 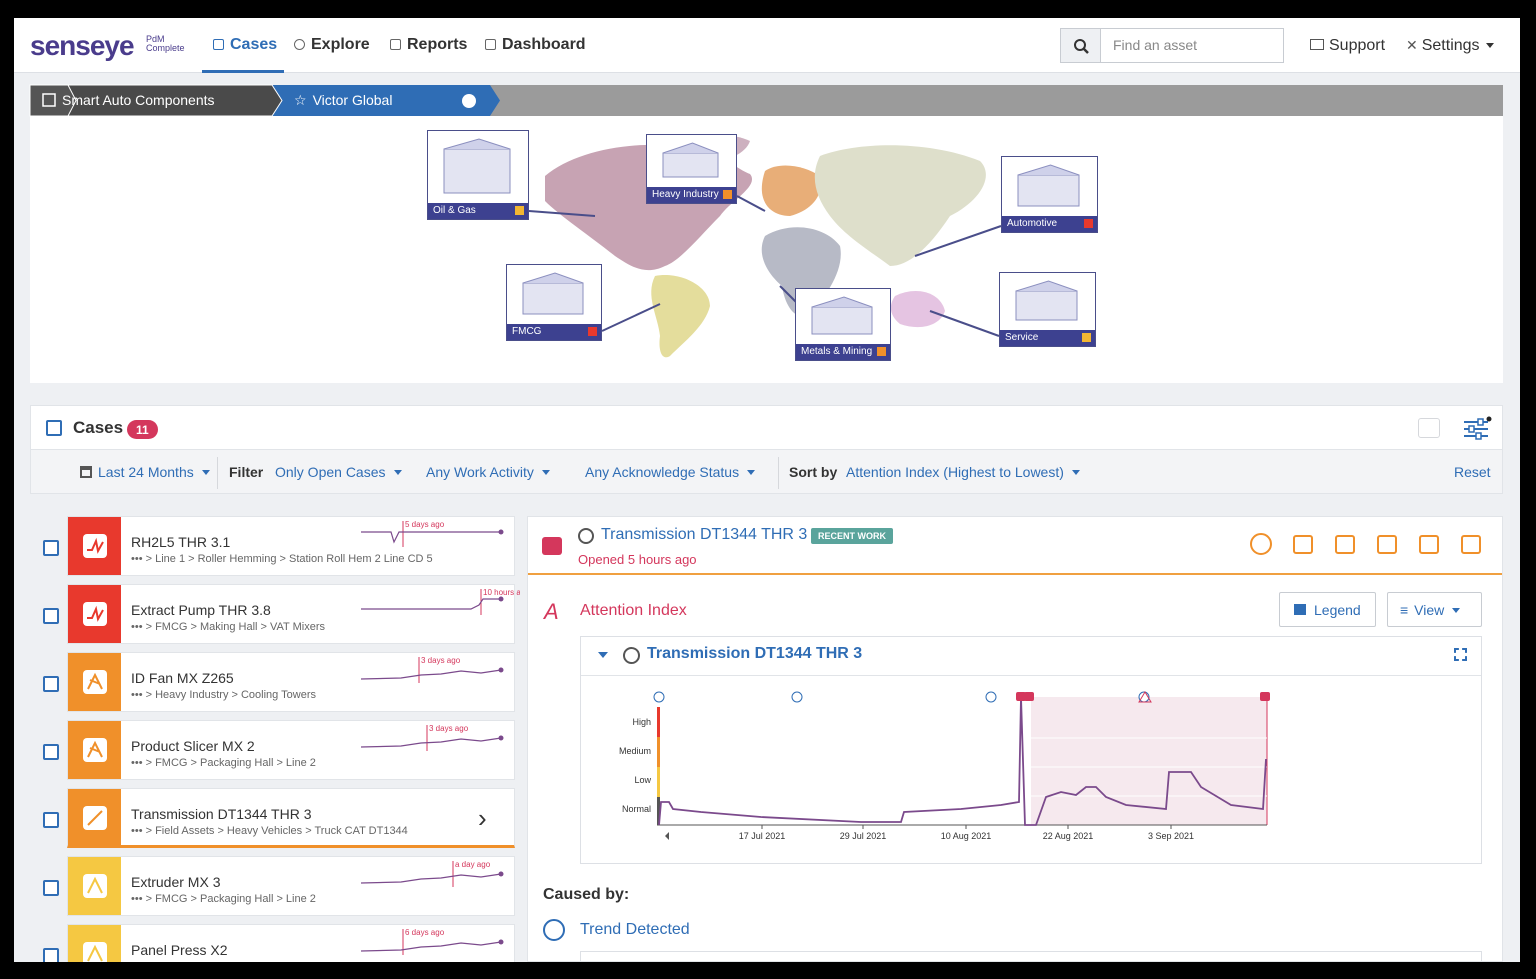 I want to click on event-label: 6 days ago, so click(x=425, y=932).